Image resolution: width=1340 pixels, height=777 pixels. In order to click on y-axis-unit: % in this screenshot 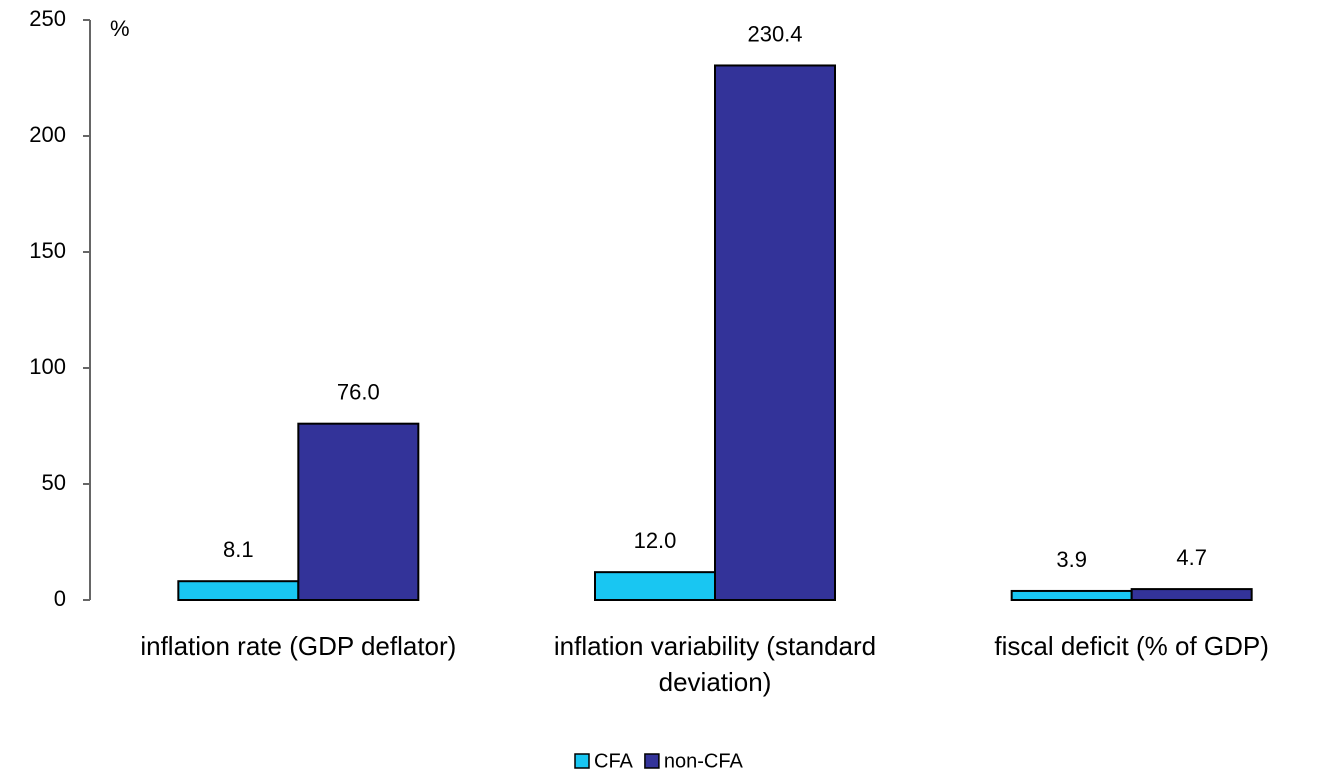, I will do `click(120, 28)`.